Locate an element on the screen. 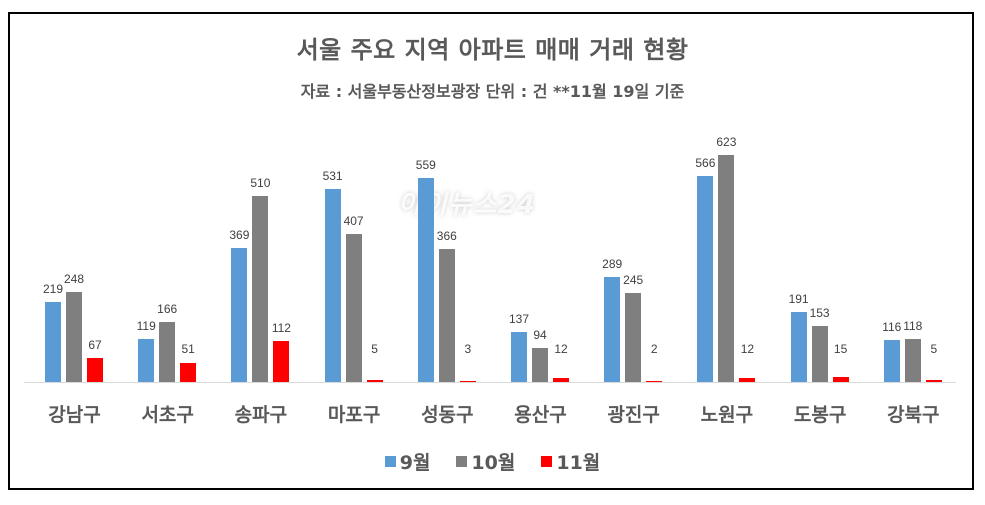 Image resolution: width=985 pixels, height=505 pixels. data-label: 137 is located at coordinates (519, 319).